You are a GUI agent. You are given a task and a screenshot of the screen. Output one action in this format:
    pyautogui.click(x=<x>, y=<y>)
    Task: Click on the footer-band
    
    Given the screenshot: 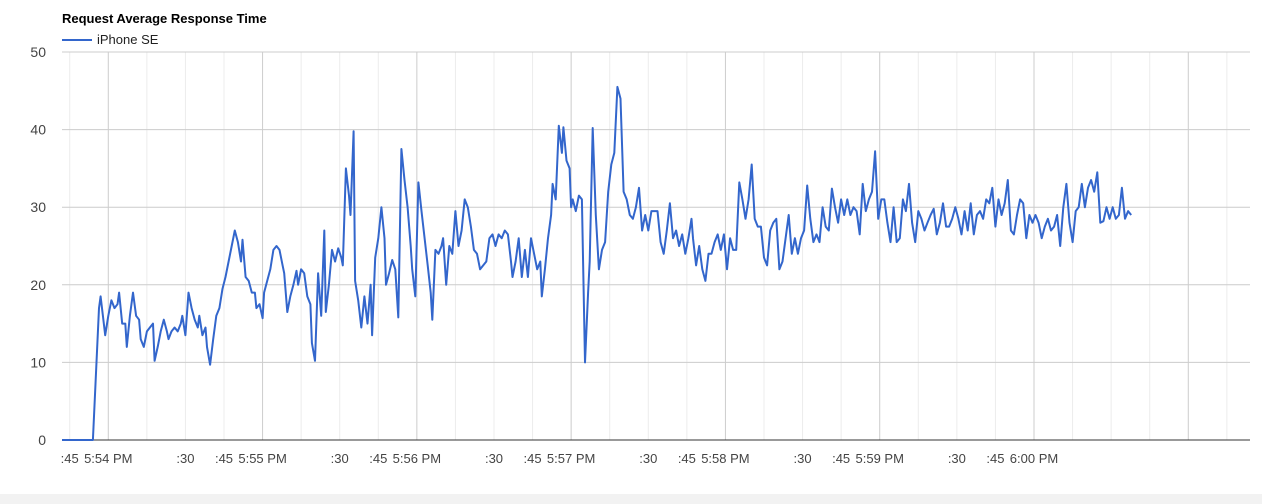 What is the action you would take?
    pyautogui.click(x=631, y=499)
    